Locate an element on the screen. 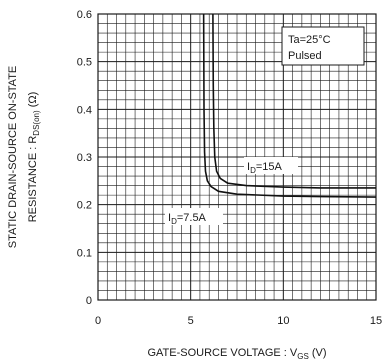 This screenshot has width=382, height=362. series-label-7-5a: ID=7.5A is located at coordinates (187, 219).